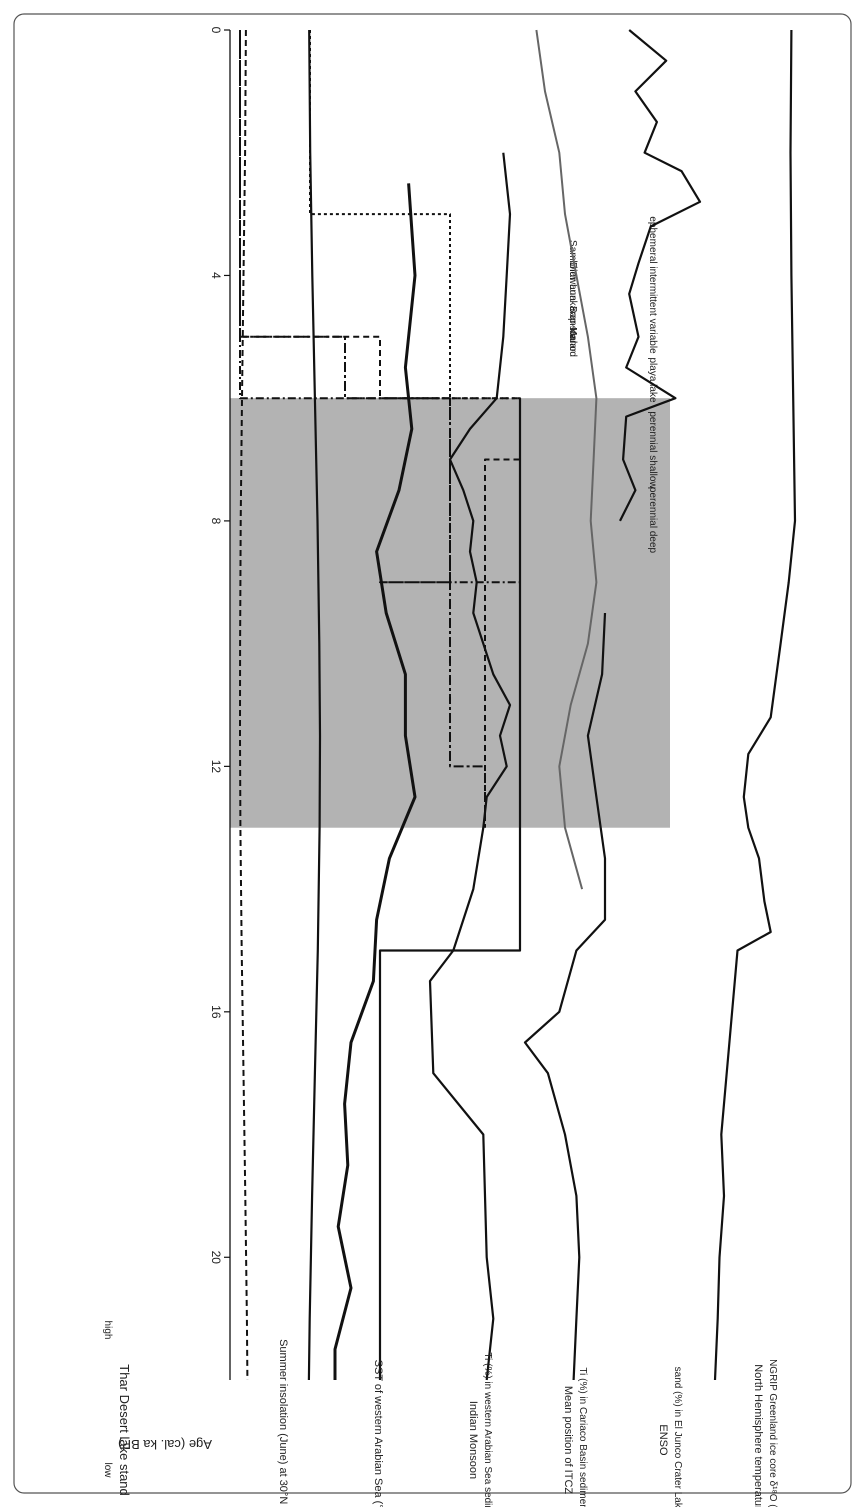 The width and height of the screenshot is (865, 1507). I want to click on thar-category-label: perennial shallow, so click(652, 450).